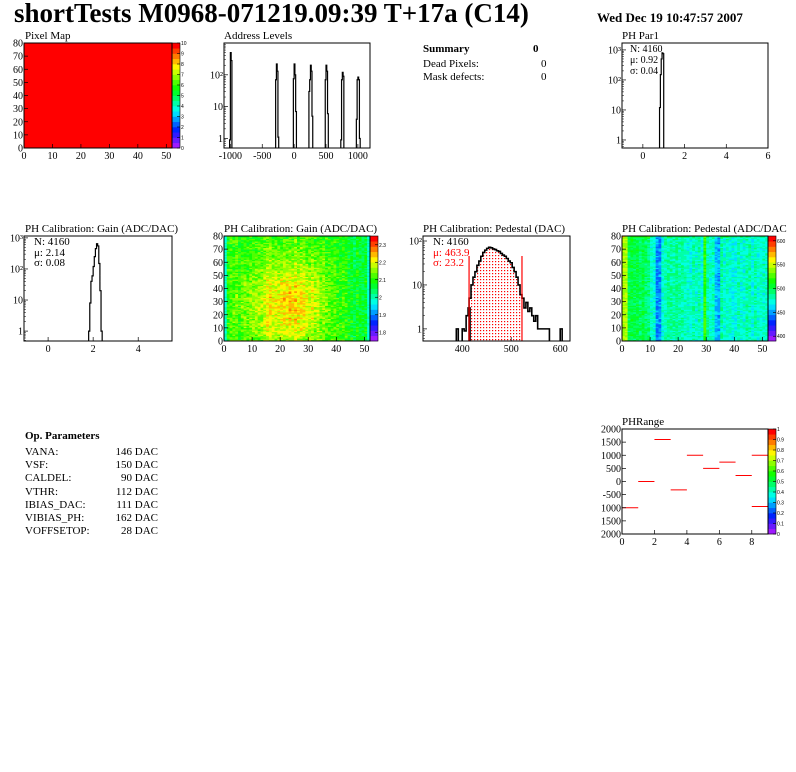  What do you see at coordinates (377, 288) in the screenshot?
I see `color-bar: 1.81.922.12.22.3` at bounding box center [377, 288].